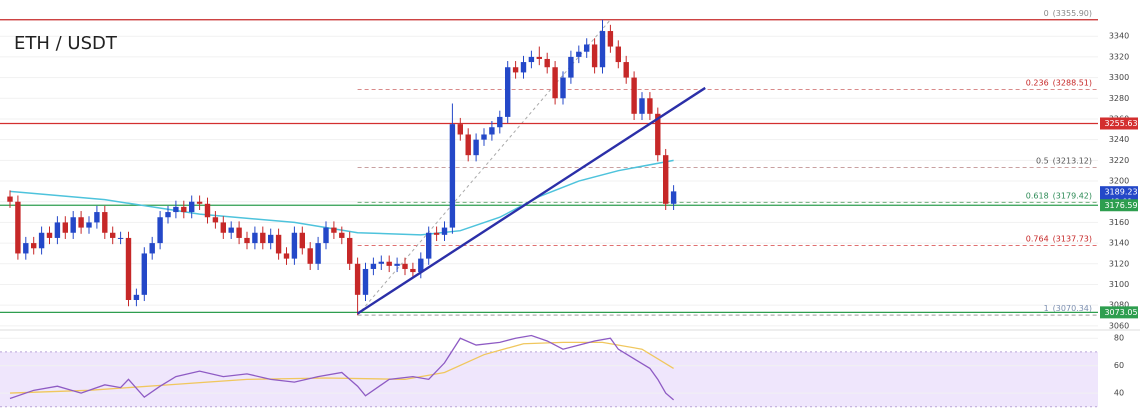  What do you see at coordinates (1120, 192) in the screenshot?
I see `price-tag-label: 3189.23` at bounding box center [1120, 192].